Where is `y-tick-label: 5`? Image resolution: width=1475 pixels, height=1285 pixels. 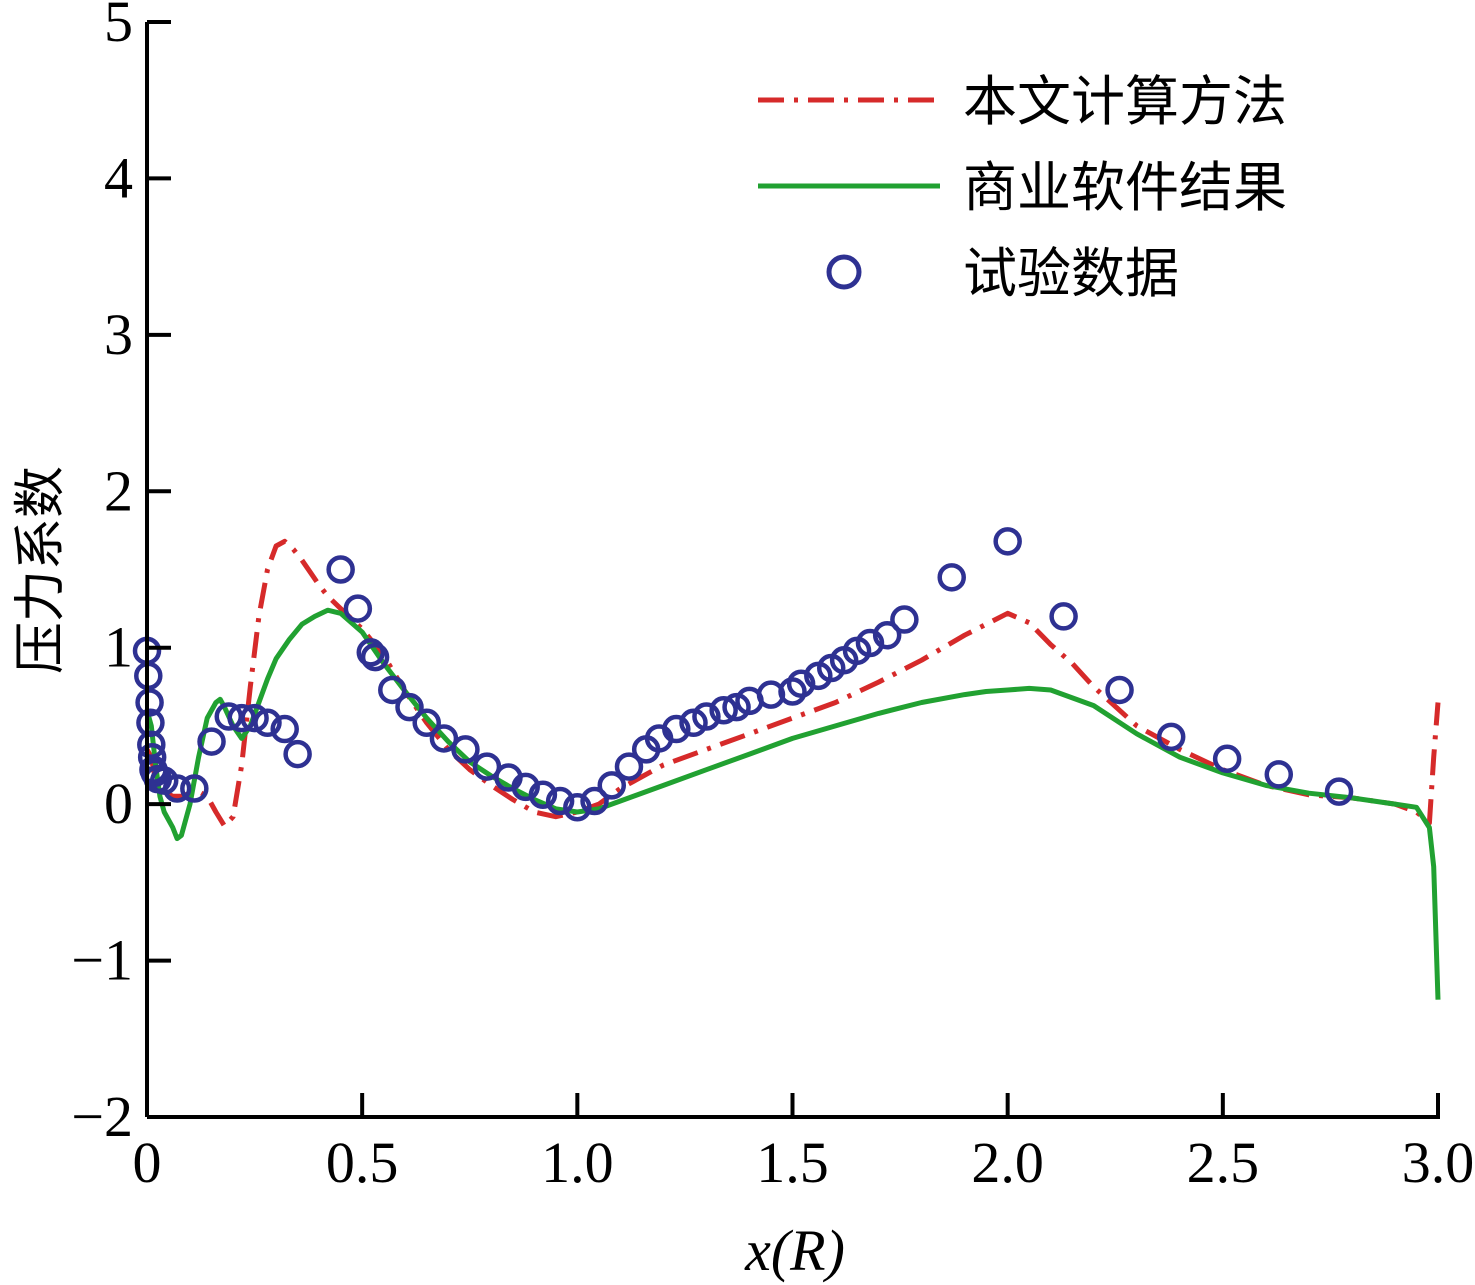 y-tick-label: 5 is located at coordinates (118, 27).